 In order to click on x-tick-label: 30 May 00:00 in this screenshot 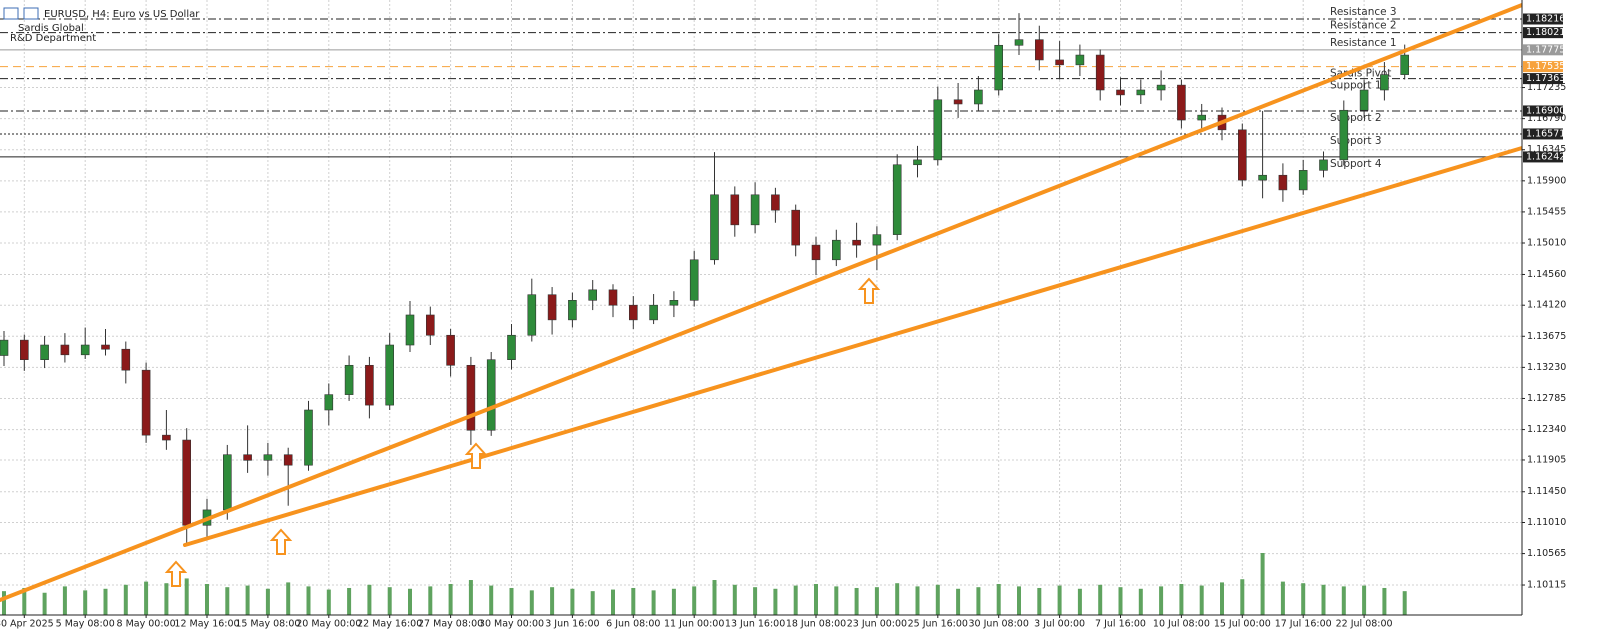, I will do `click(511, 624)`.